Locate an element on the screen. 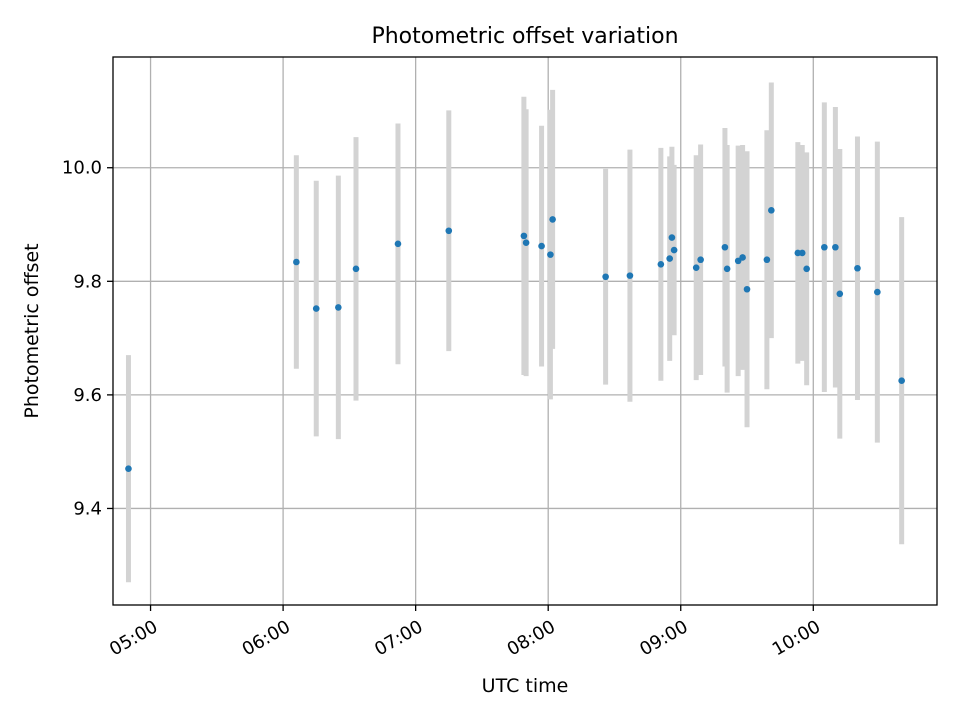 The width and height of the screenshot is (960, 720). x-tick-label: 05:00 is located at coordinates (133, 638).